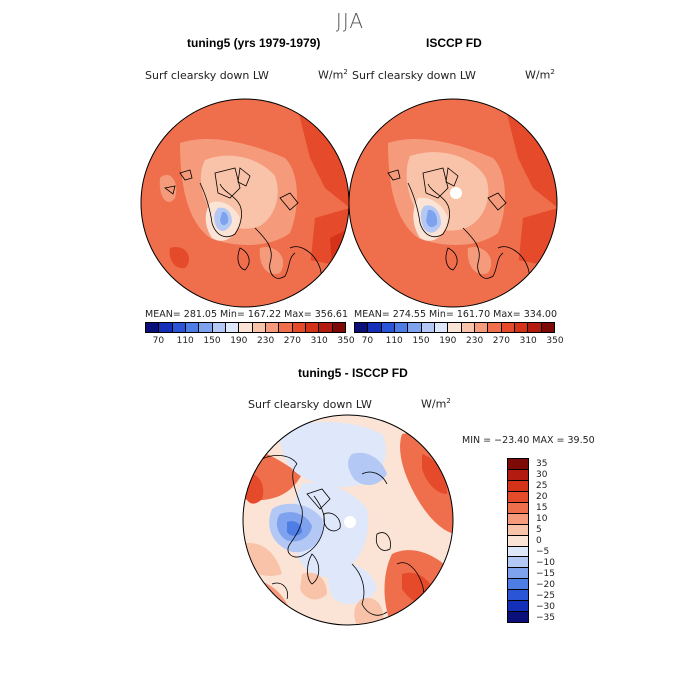 The height and width of the screenshot is (700, 700). Describe the element at coordinates (545, 573) in the screenshot. I see `colorbar-tick-label: −15` at that location.